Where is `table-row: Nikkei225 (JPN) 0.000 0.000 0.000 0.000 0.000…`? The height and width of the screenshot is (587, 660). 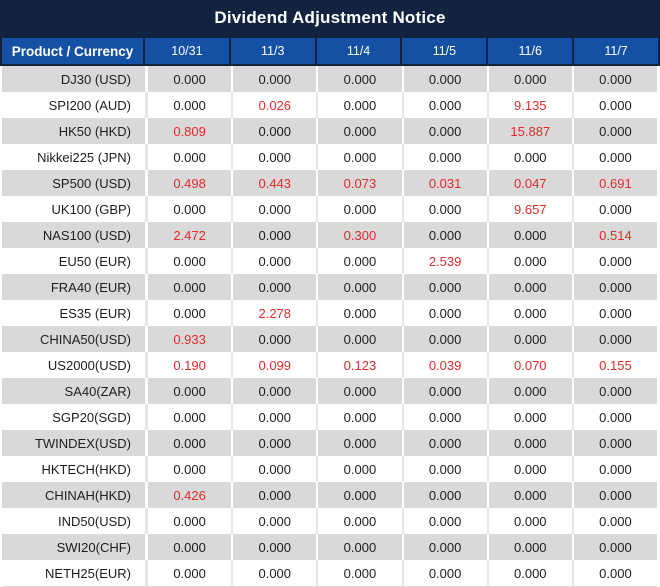 table-row: Nikkei225 (JPN) 0.000 0.000 0.000 0.000 0.000… is located at coordinates (329, 157).